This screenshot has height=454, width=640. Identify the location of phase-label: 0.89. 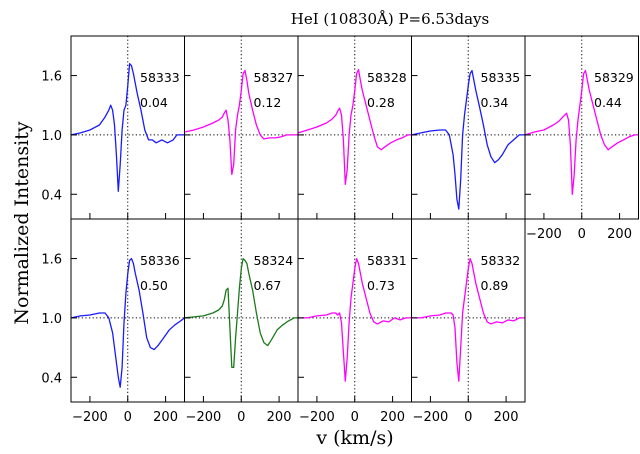
(495, 285).